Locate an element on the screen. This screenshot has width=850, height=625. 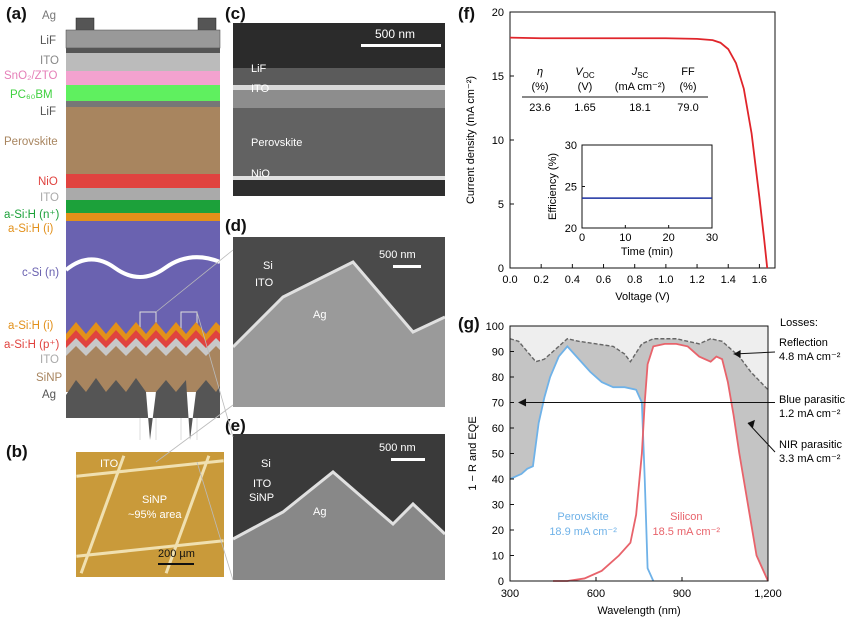
asih-n-layer is located at coordinates (143, 206).